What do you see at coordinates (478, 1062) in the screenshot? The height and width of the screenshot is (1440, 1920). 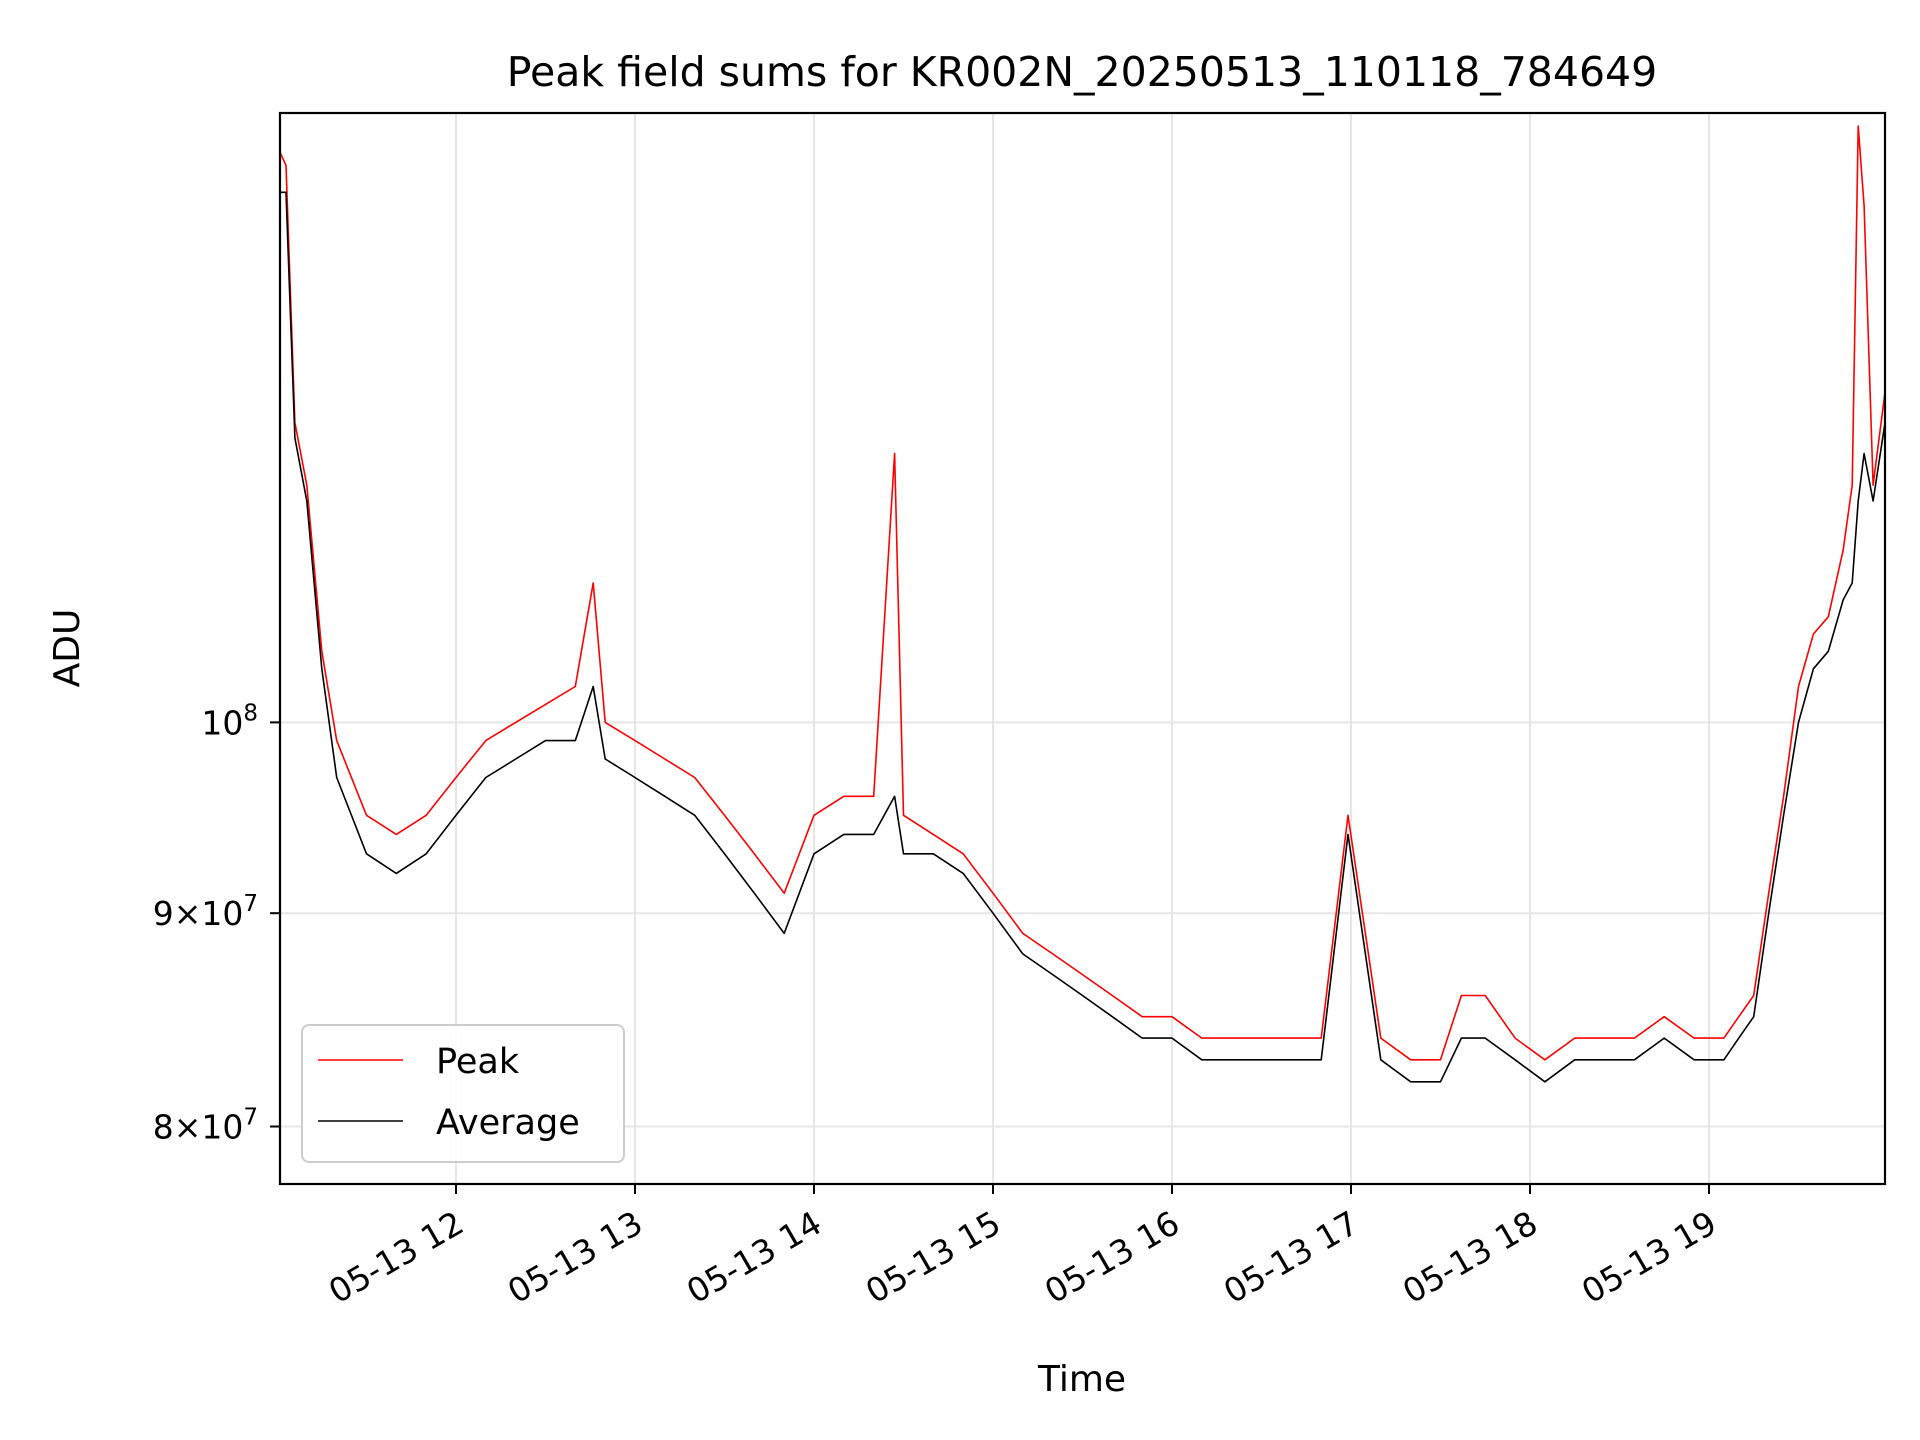 I see `legend-label-peak: Peak` at bounding box center [478, 1062].